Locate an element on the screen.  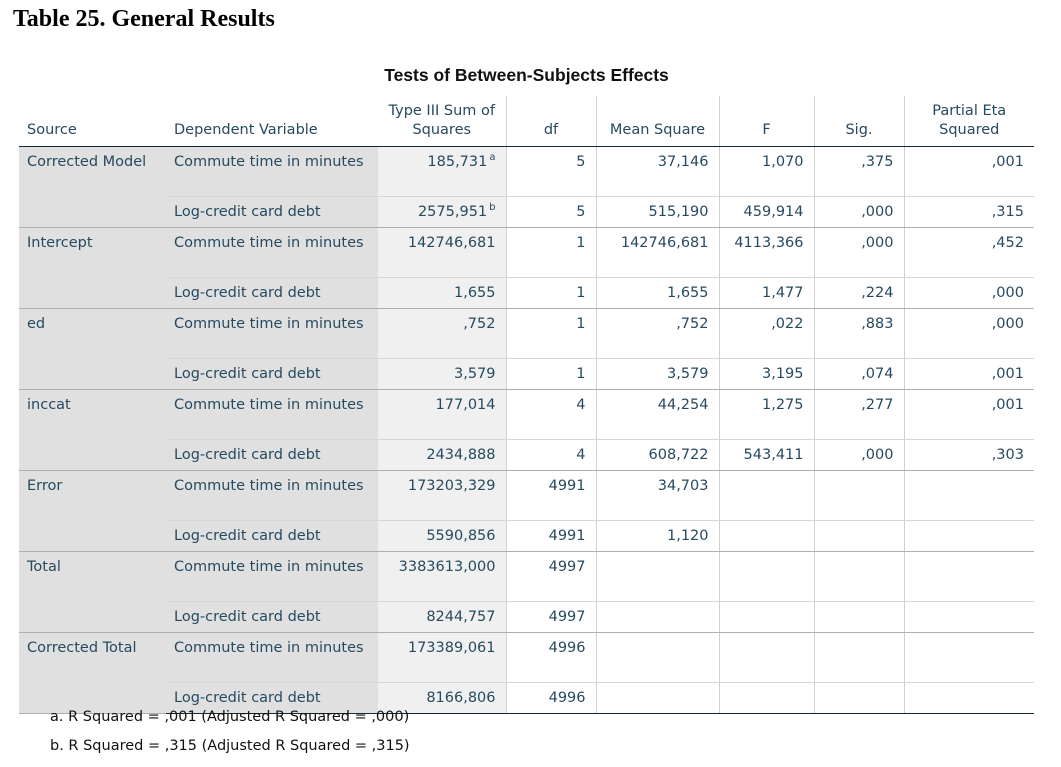
source-cell: Error is located at coordinates (92, 511).